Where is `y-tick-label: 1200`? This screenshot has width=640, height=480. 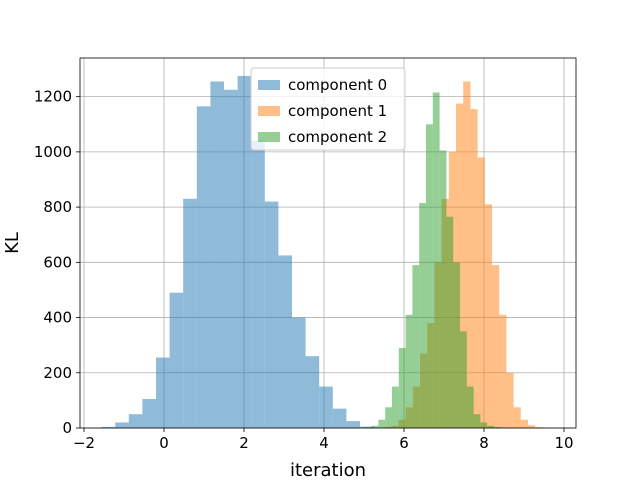 y-tick-label: 1200 is located at coordinates (53, 97).